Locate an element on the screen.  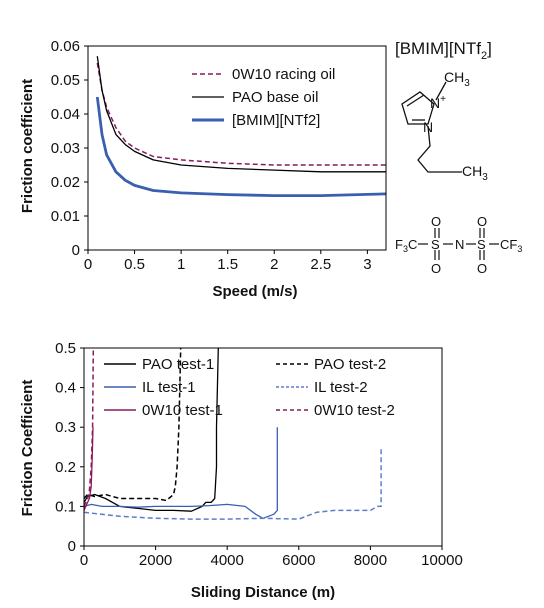
imidazolium-cation is located at coordinates (431, 127).